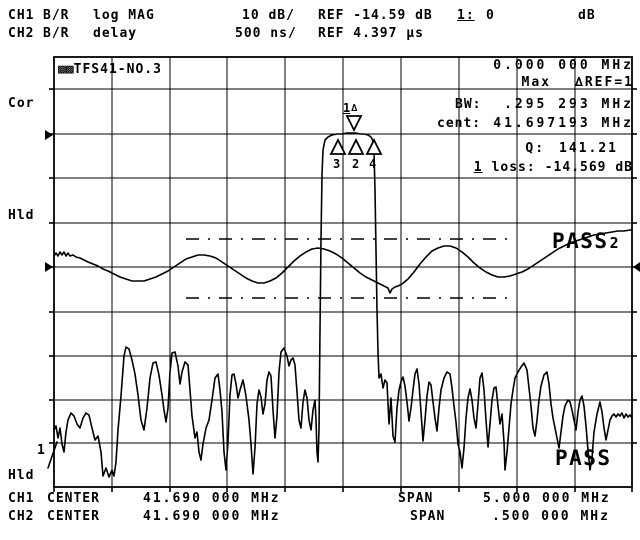 The width and height of the screenshot is (640, 540). I want to click on ch1-marker-unit: dB, so click(587, 15).